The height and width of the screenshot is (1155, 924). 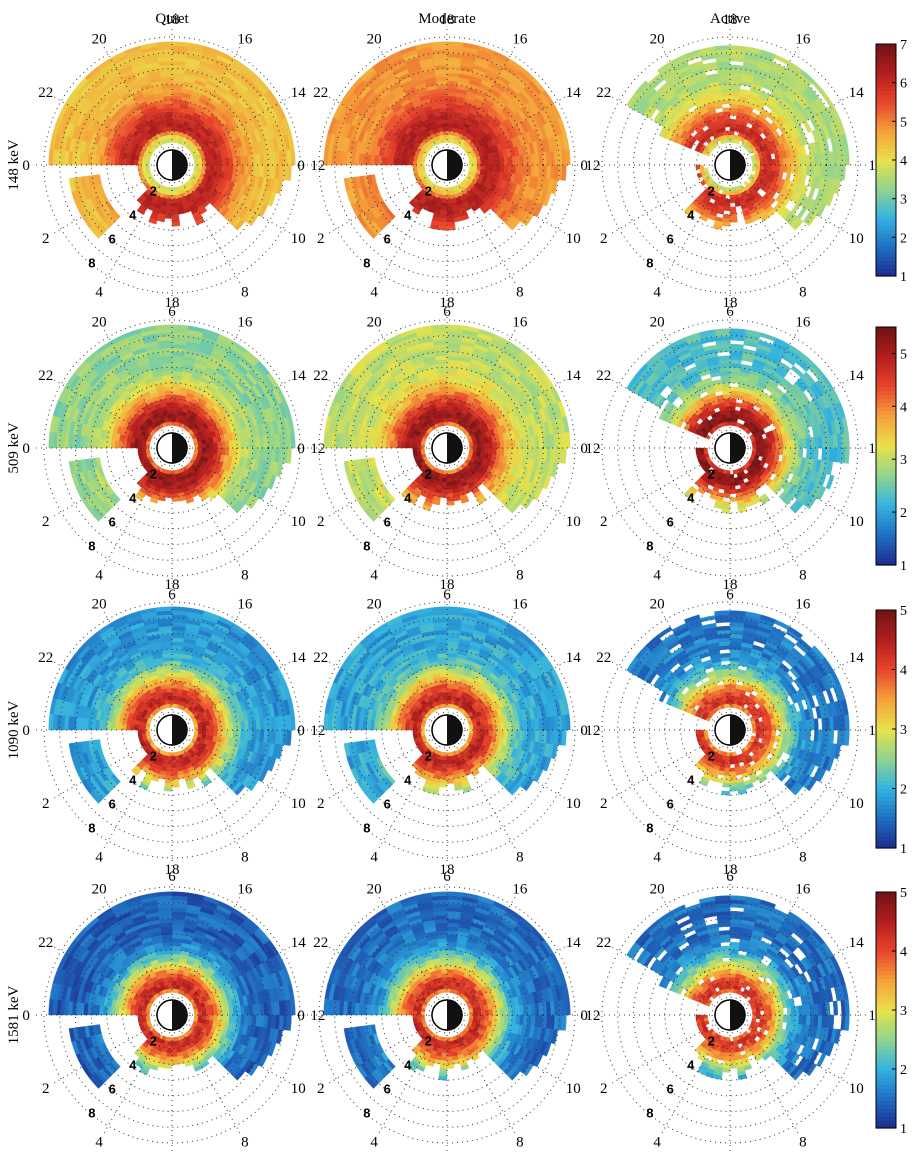 I want to click on earth-icon, so click(x=172, y=165).